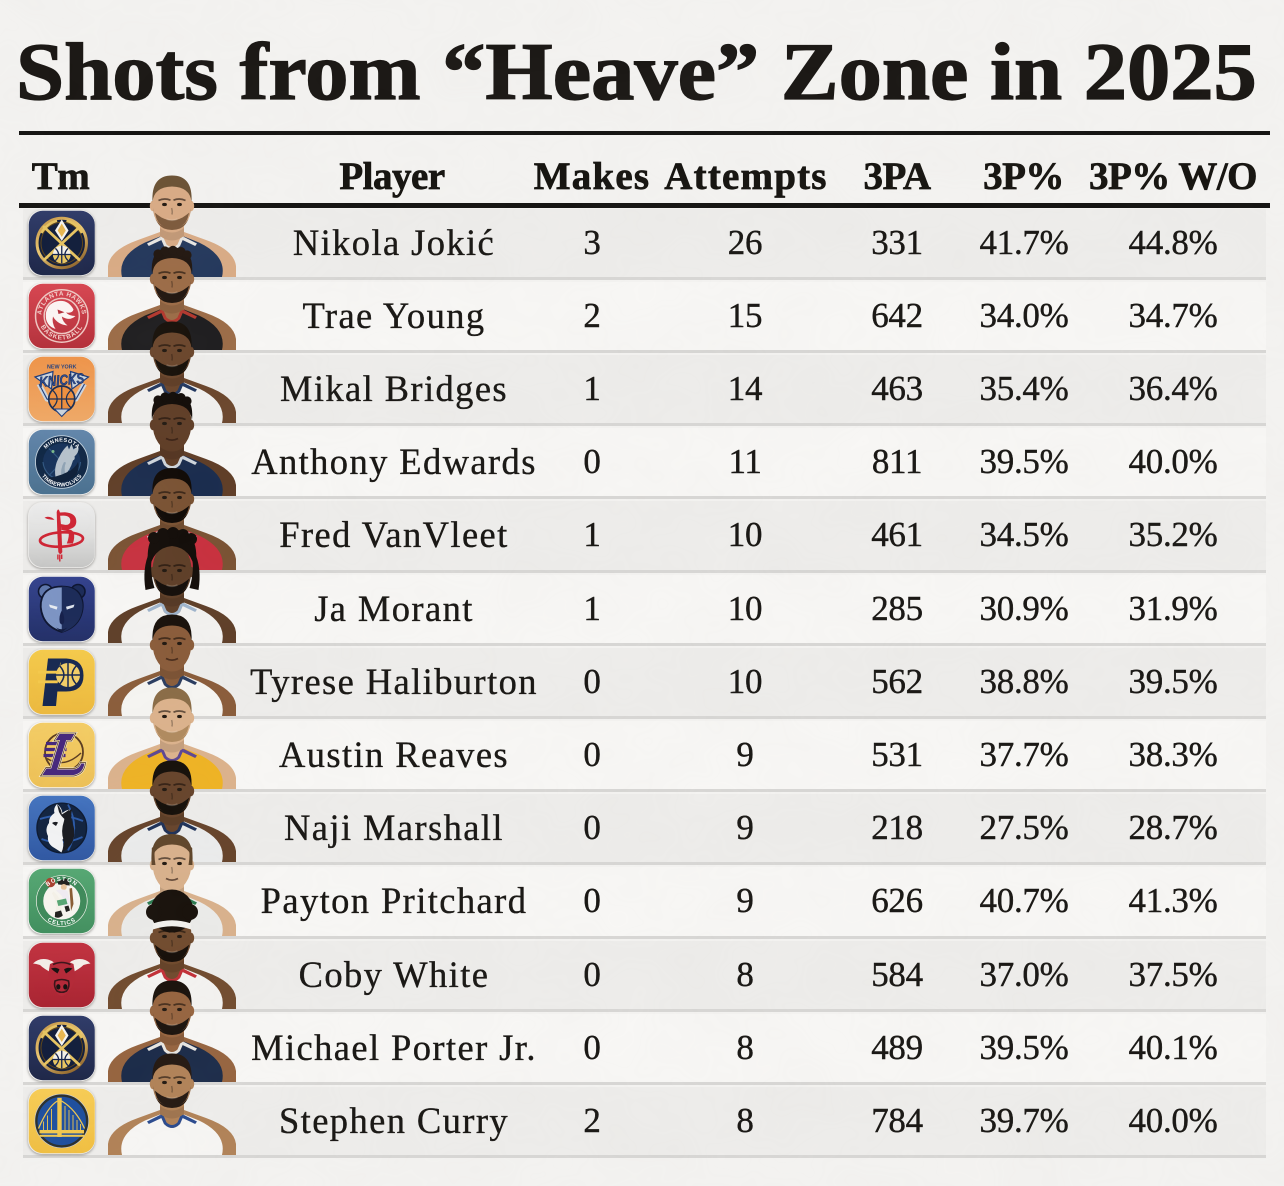 This screenshot has width=1284, height=1186. Describe the element at coordinates (61, 367) in the screenshot. I see `svg-text: NEW YORK` at that location.